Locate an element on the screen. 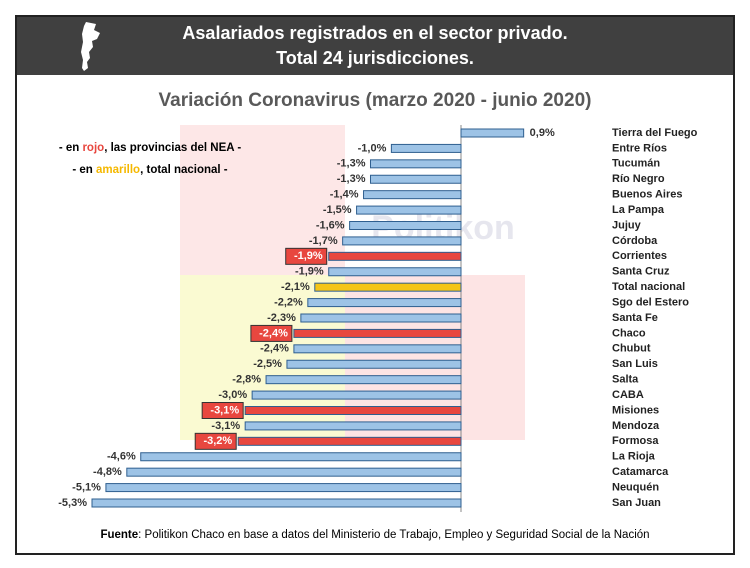 The image size is (750, 568). y-tick-label: Neuquén is located at coordinates (635, 487).